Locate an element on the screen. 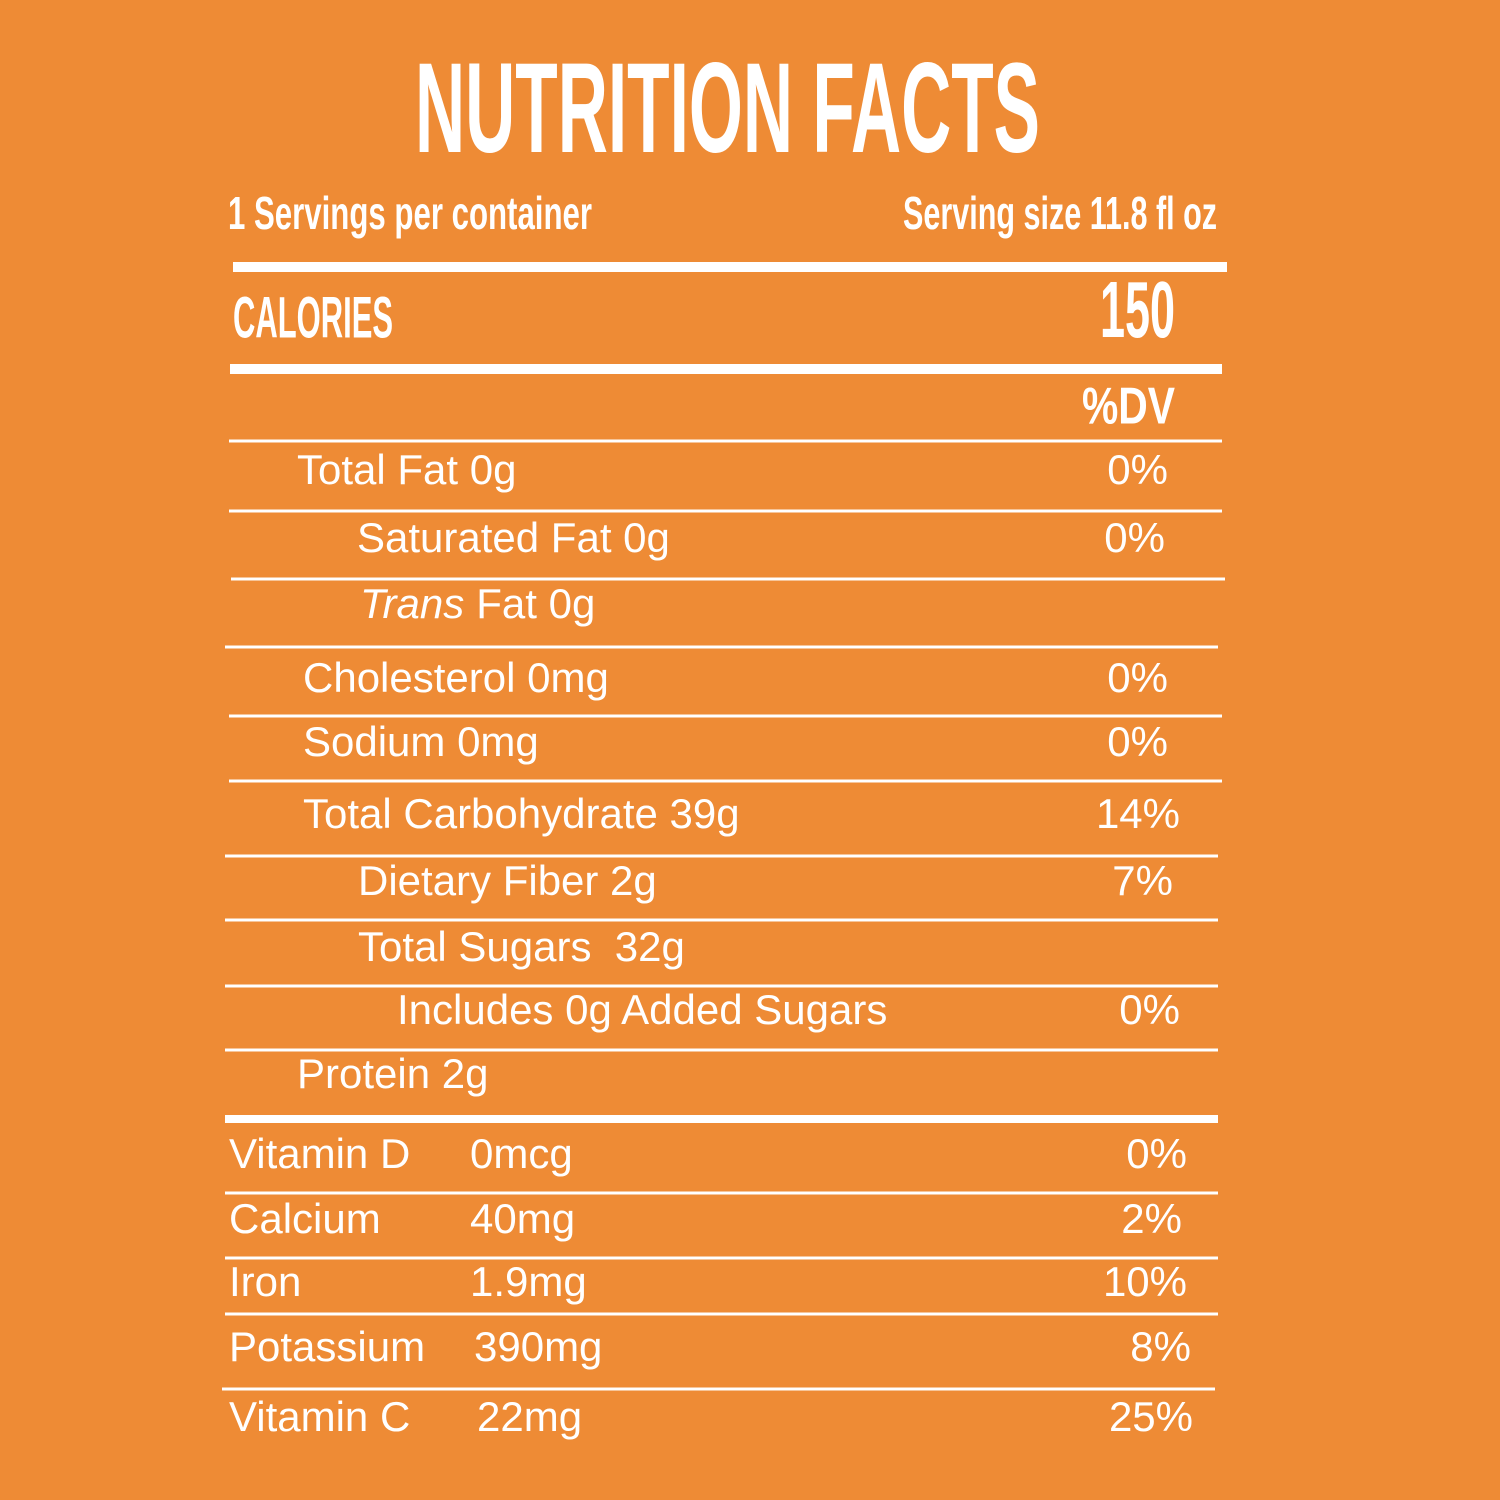  vitamin-dv: 0% is located at coordinates (1156, 1153).